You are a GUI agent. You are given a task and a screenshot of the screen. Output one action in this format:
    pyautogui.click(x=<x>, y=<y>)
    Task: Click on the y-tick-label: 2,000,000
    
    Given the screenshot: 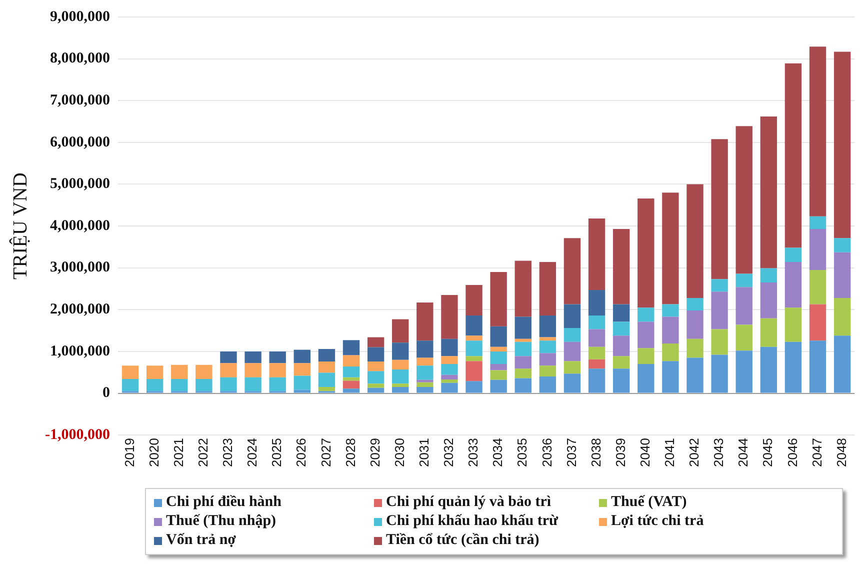 What is the action you would take?
    pyautogui.click(x=80, y=310)
    